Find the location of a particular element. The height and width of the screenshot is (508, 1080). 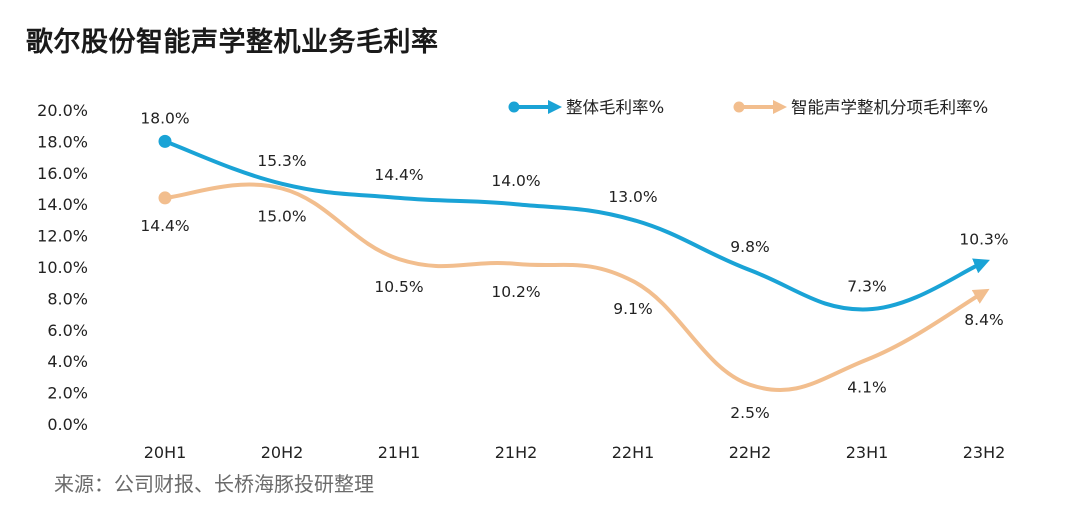

data-label: 18.0% is located at coordinates (164, 118).